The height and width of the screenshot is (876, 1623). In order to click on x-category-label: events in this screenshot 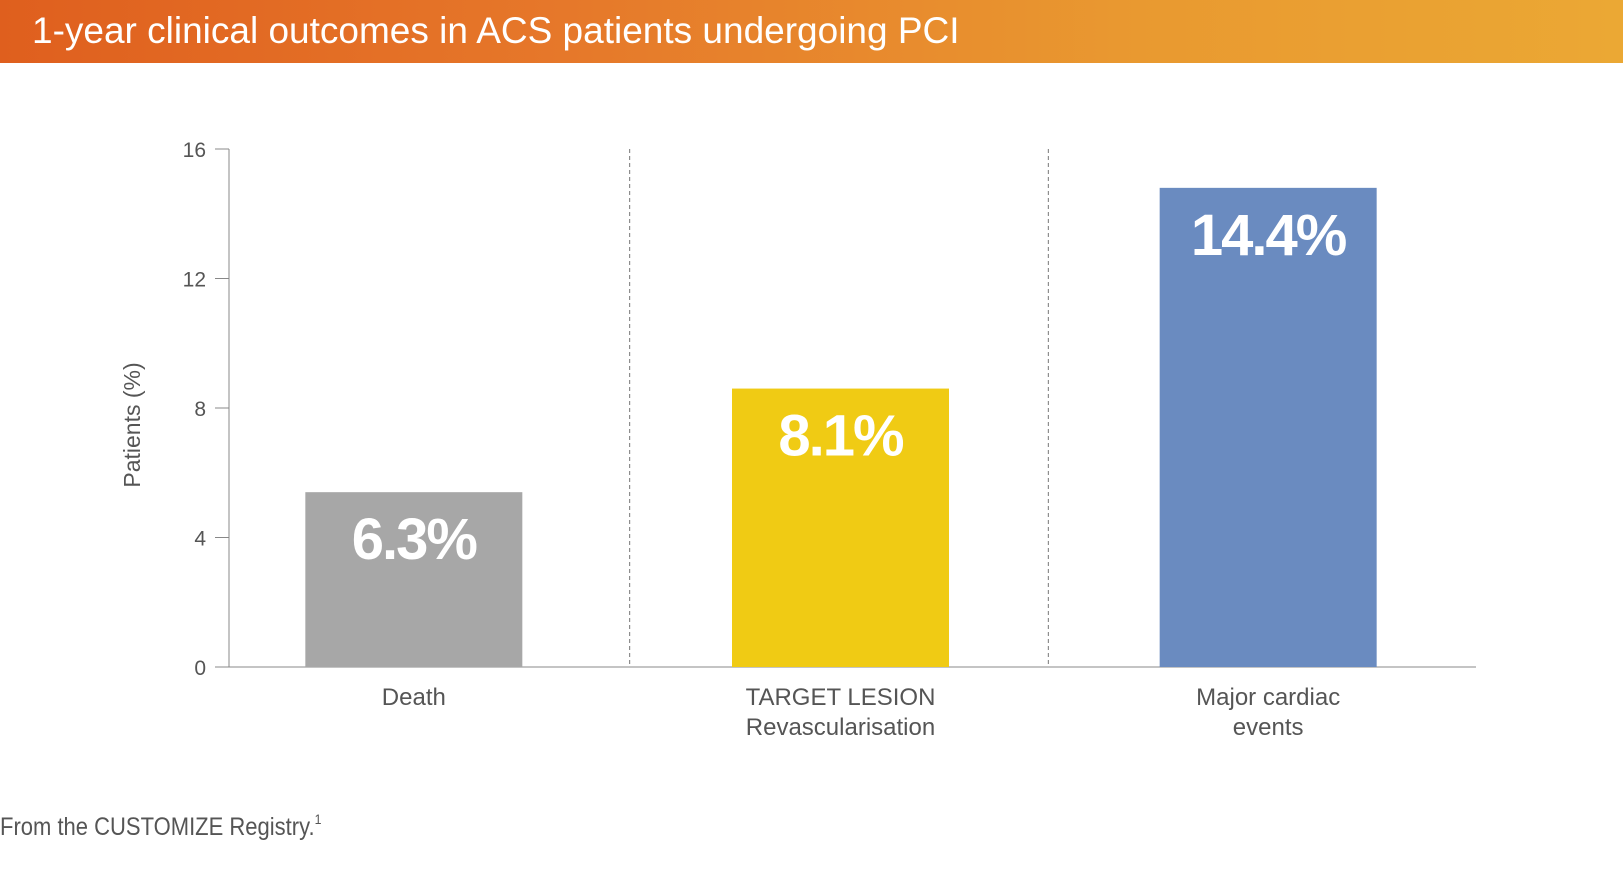, I will do `click(1268, 727)`.